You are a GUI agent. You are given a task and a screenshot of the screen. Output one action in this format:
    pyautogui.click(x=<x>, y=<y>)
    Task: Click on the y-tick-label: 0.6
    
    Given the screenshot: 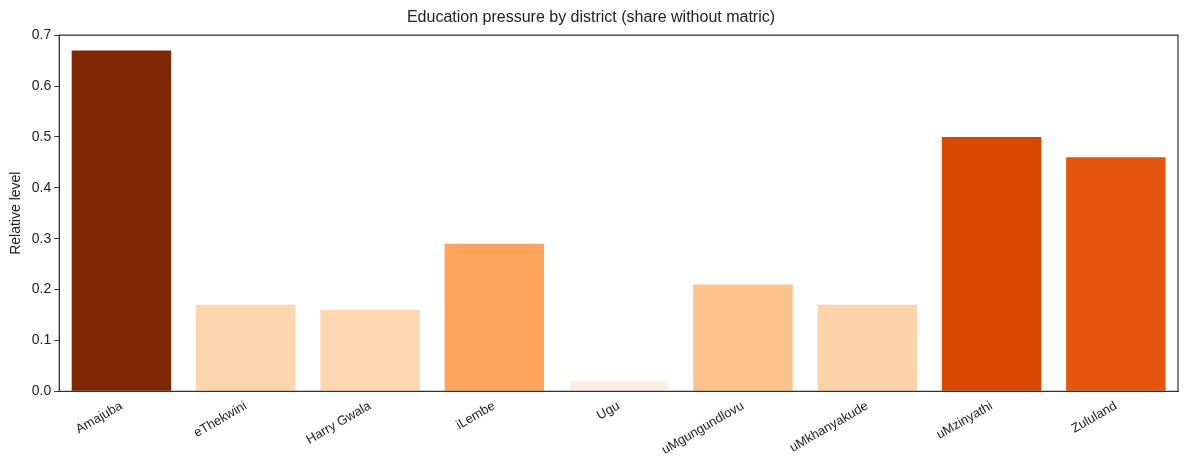 What is the action you would take?
    pyautogui.click(x=41, y=84)
    